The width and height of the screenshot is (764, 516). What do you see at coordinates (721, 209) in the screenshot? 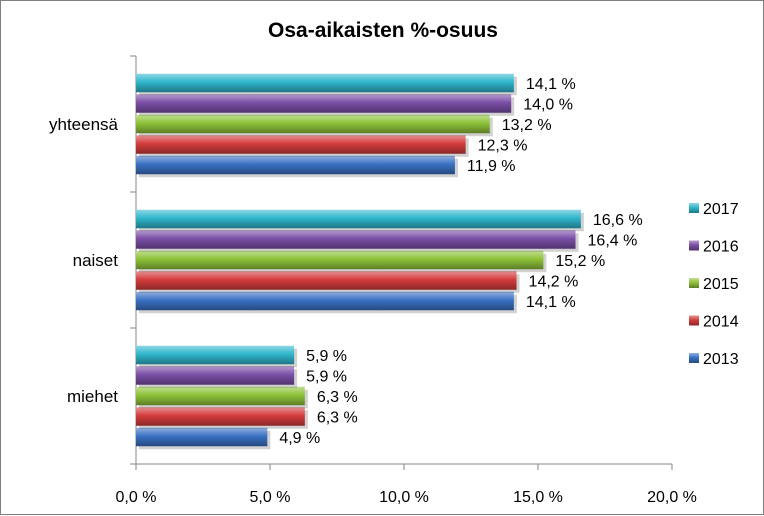
I see `legend-label: 2017` at bounding box center [721, 209].